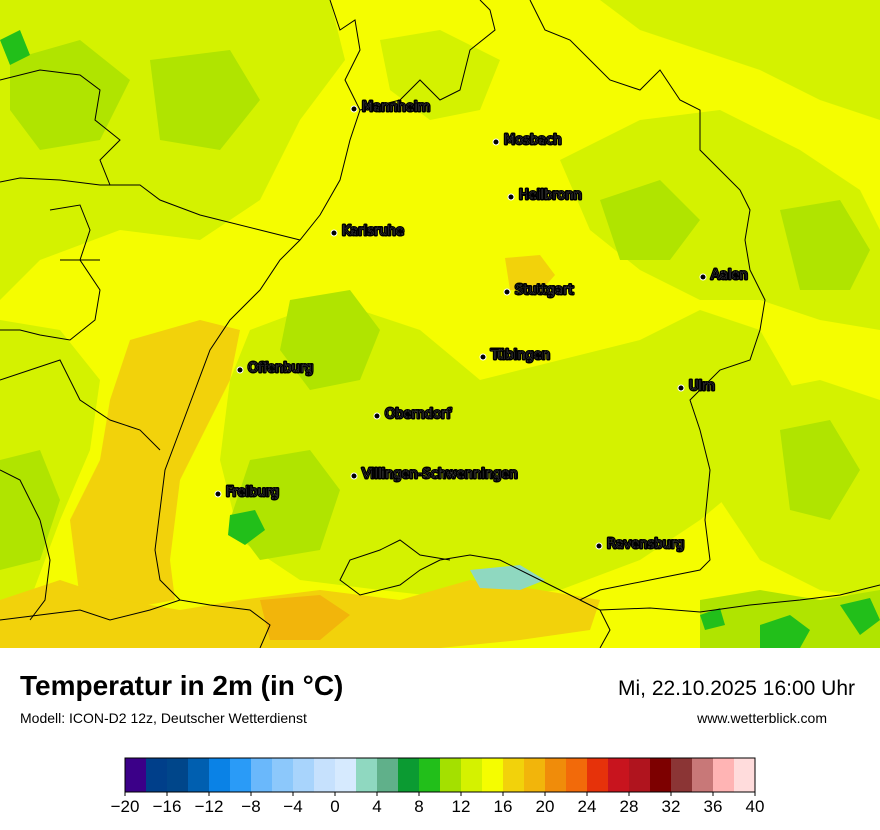  I want to click on city-label-halo: Aalen, so click(729, 275).